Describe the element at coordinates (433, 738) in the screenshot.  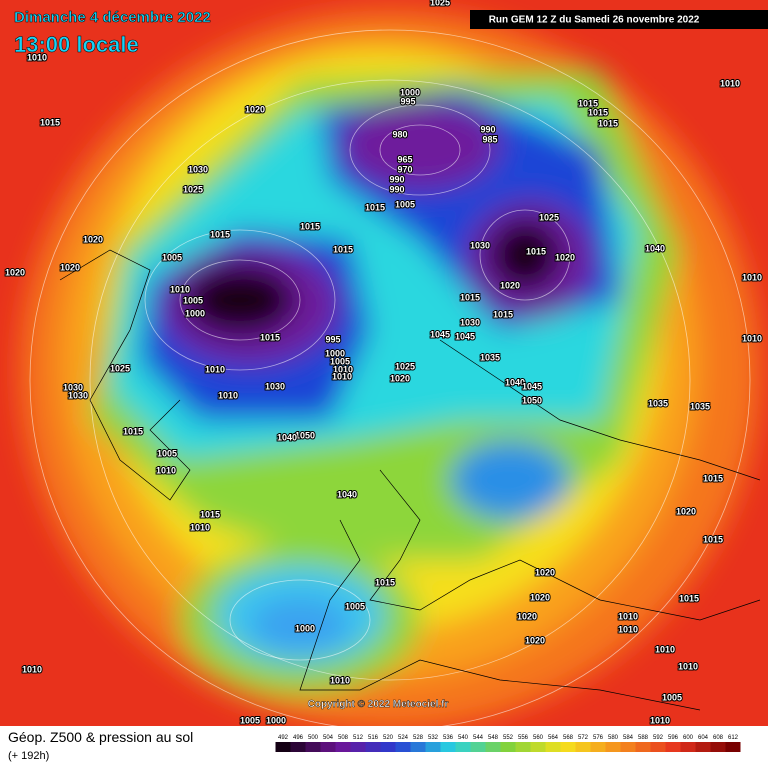
I see `colorbar-label: 532` at that location.